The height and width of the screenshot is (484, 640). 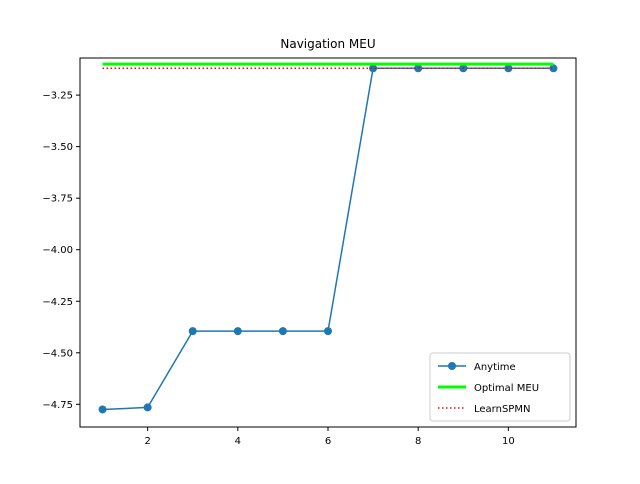 What do you see at coordinates (238, 441) in the screenshot?
I see `x-tick-label: 4` at bounding box center [238, 441].